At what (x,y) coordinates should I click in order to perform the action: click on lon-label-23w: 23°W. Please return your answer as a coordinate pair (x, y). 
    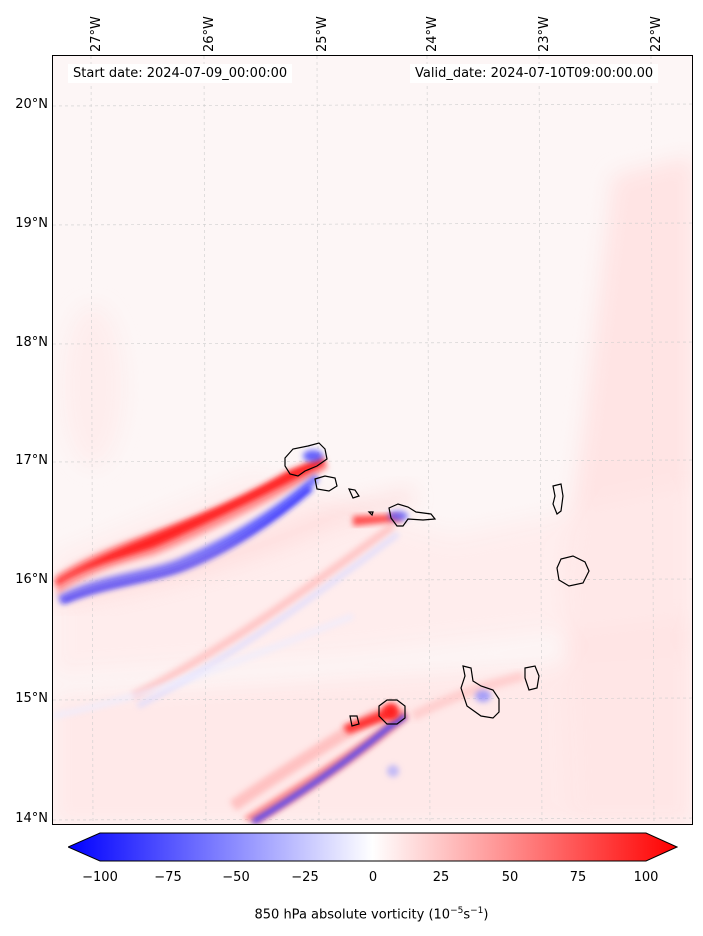
    Looking at the image, I should click on (544, 34).